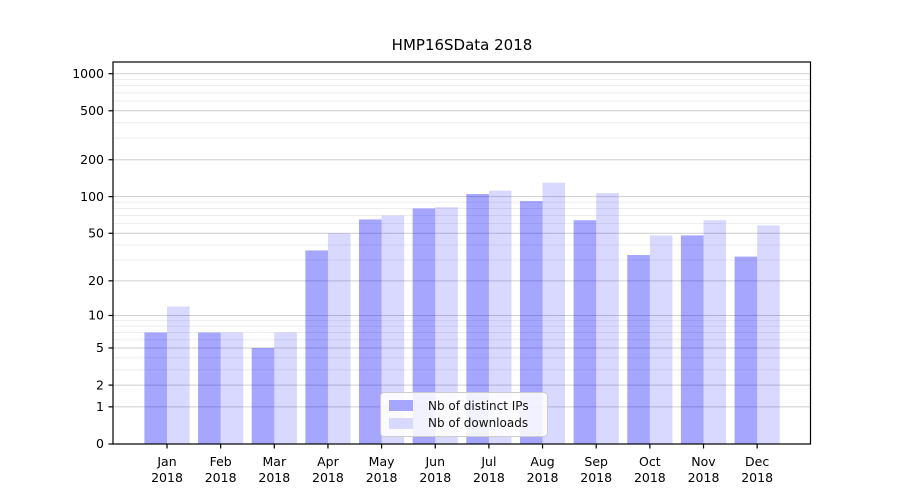  Describe the element at coordinates (531, 322) in the screenshot. I see `bar-distinct-ips-aug` at that location.